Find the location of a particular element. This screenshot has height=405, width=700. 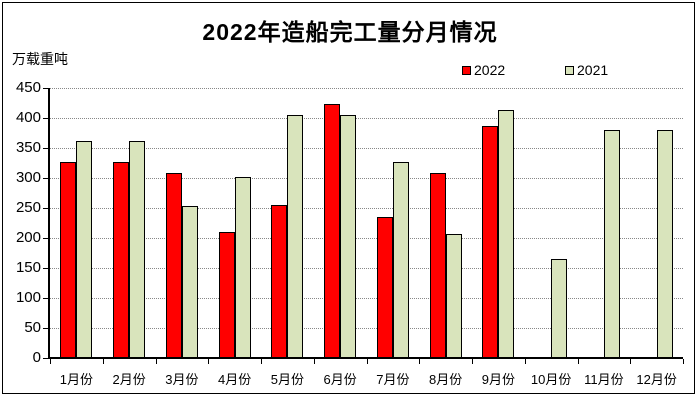

y-tick-label-200: 200 is located at coordinates (28, 237).